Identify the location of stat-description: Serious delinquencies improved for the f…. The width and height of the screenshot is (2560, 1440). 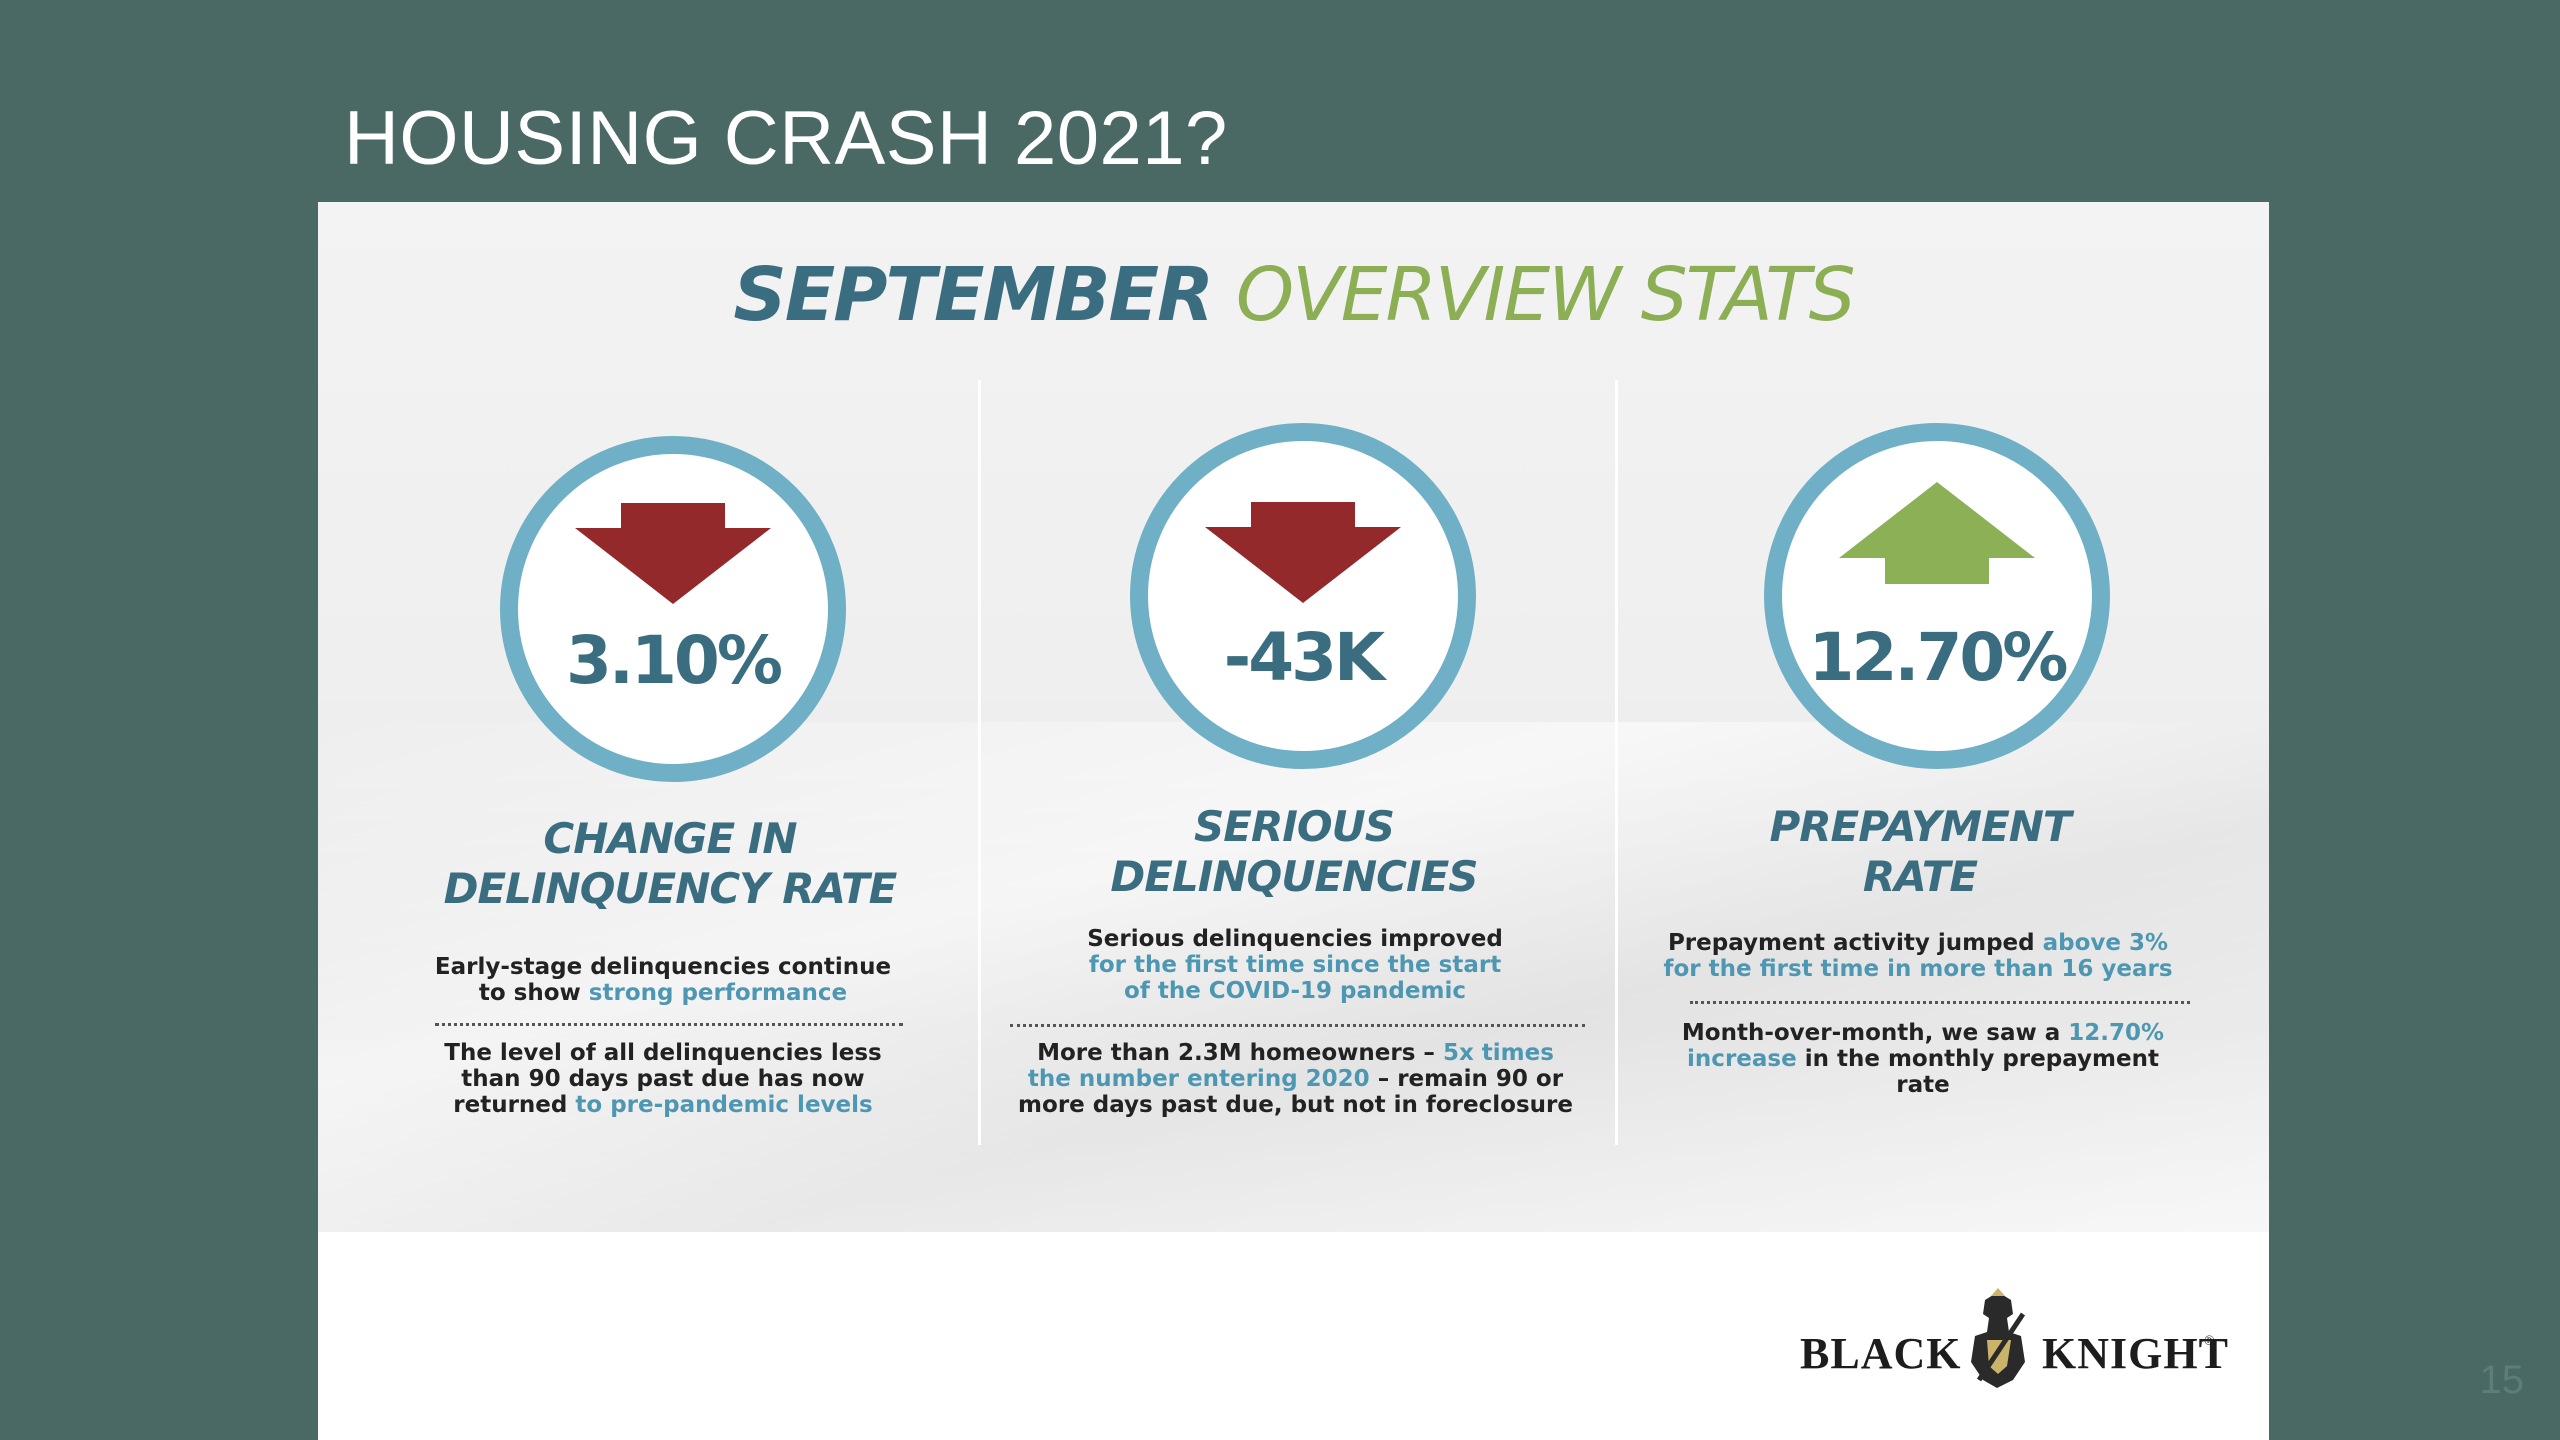
(1295, 965).